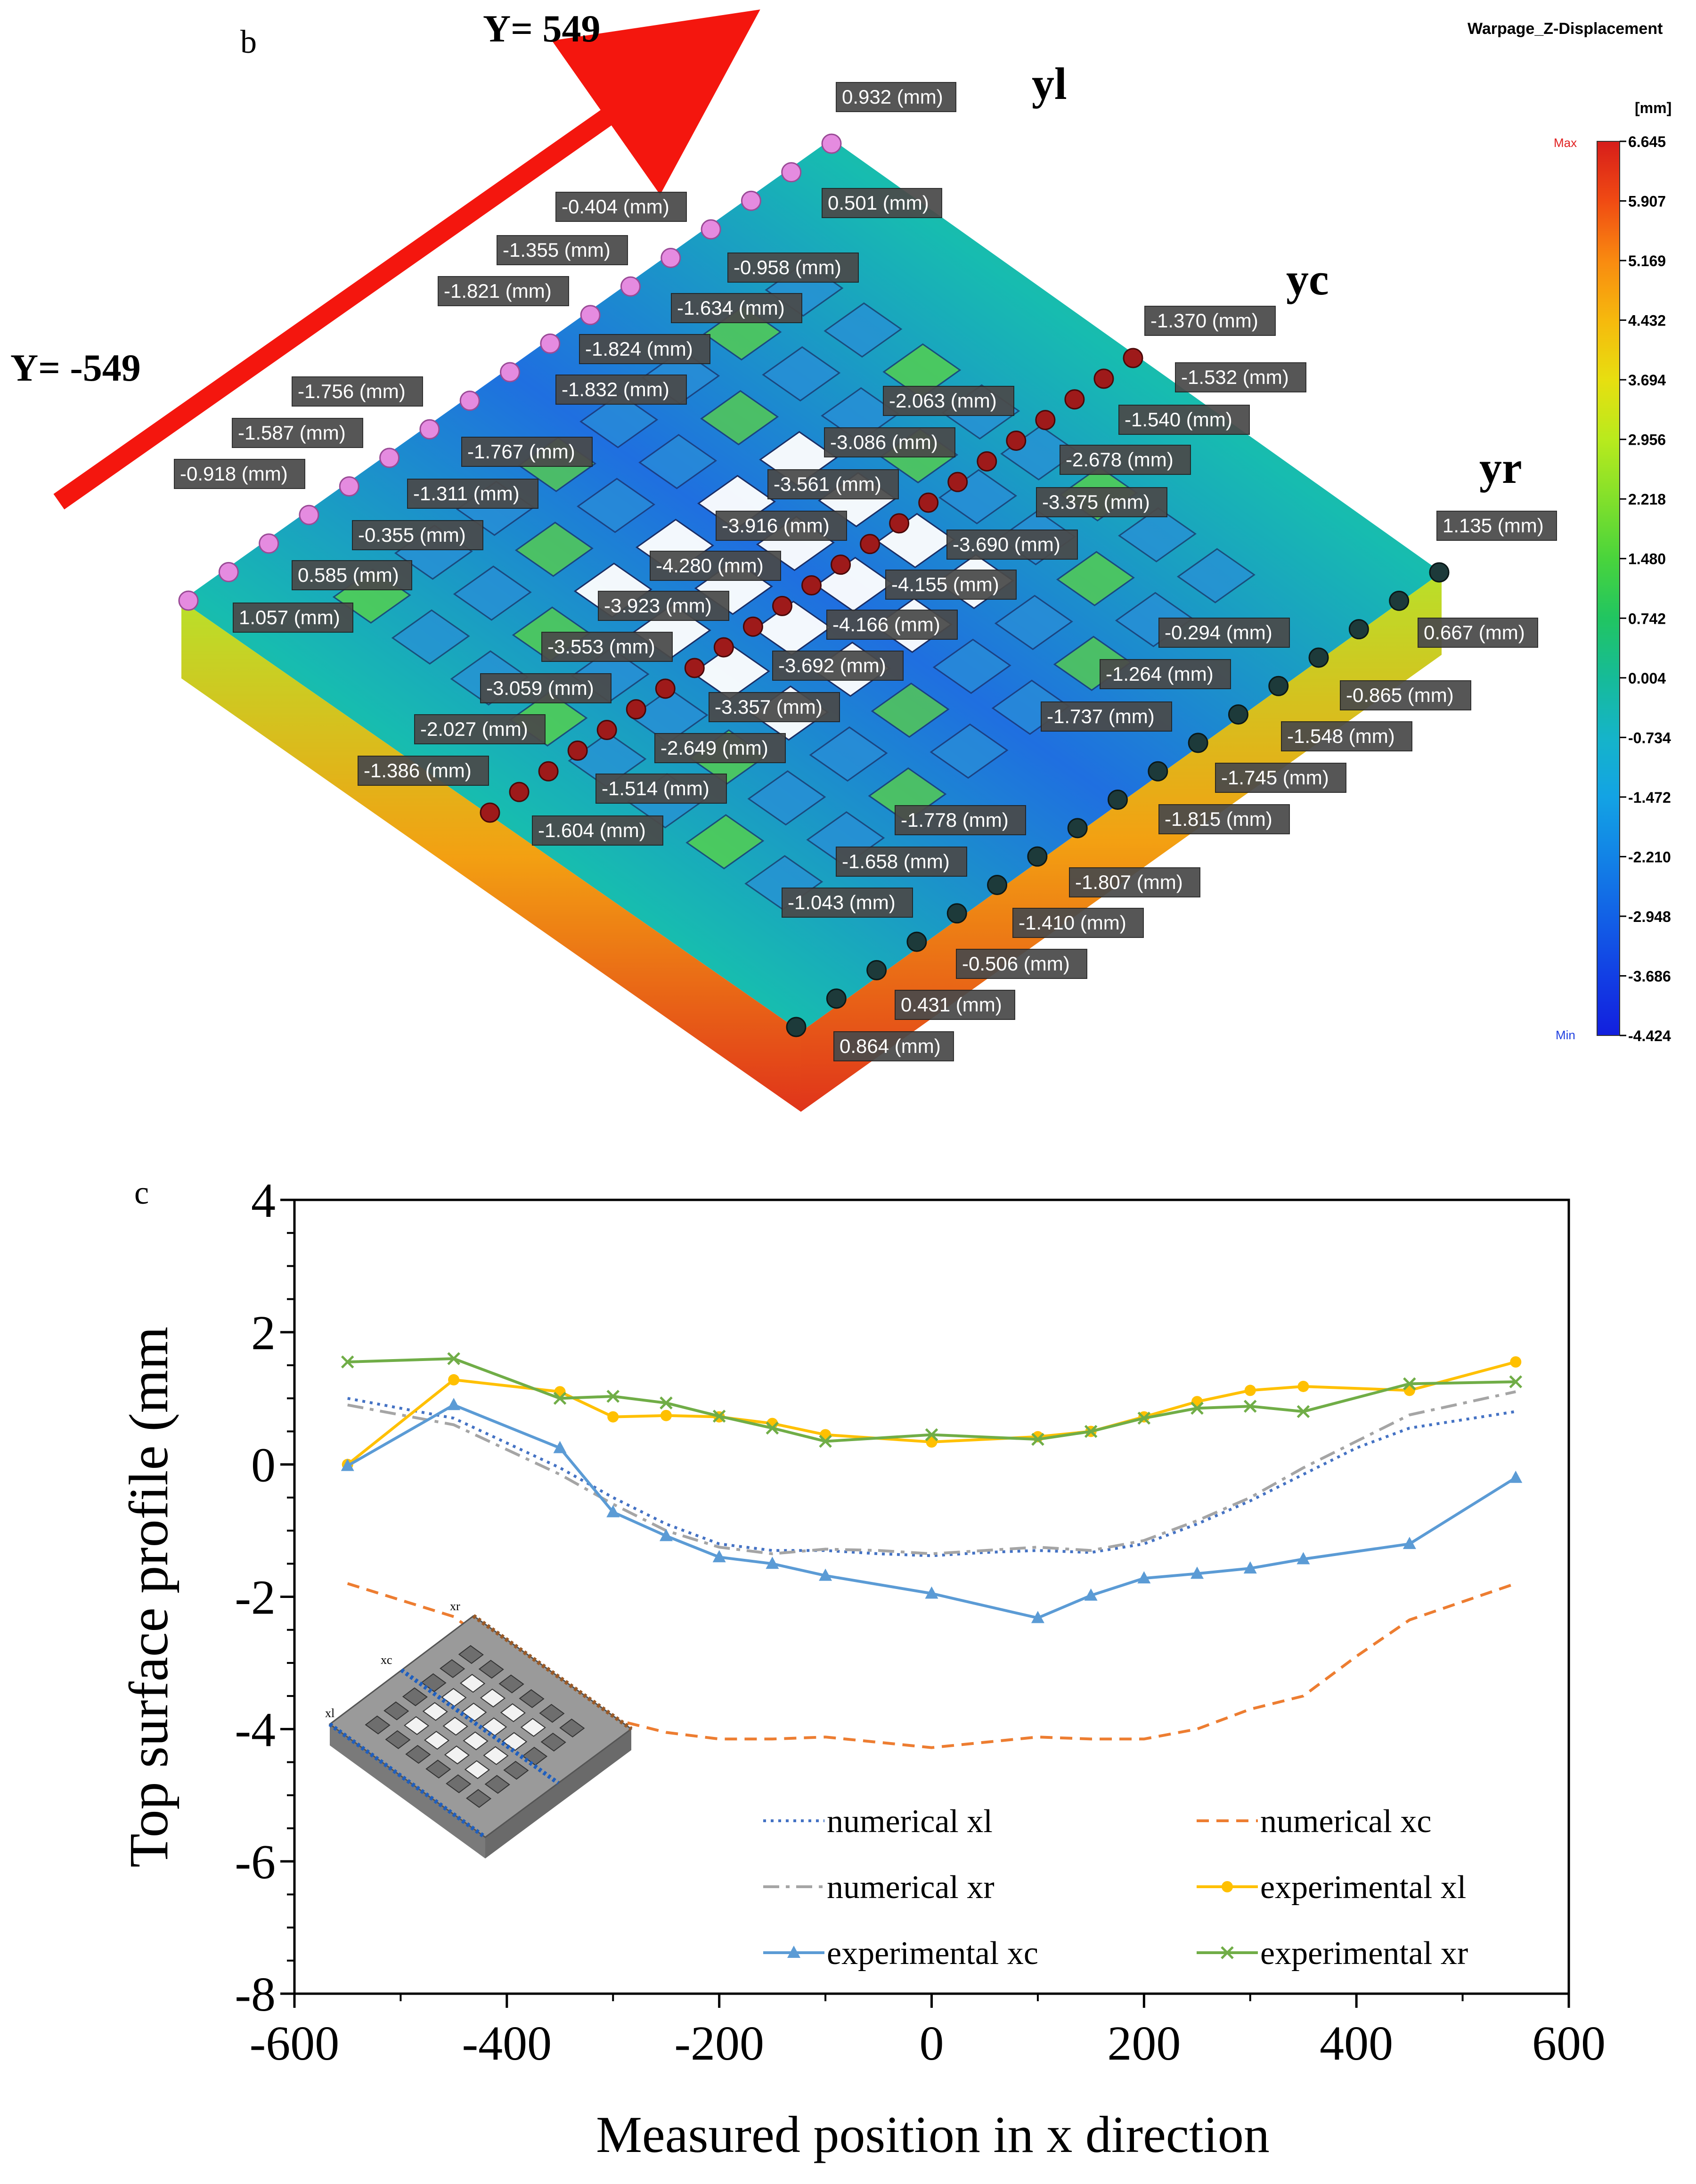 This screenshot has height=2184, width=1696. I want to click on direction-arrow, so click(406, 259).